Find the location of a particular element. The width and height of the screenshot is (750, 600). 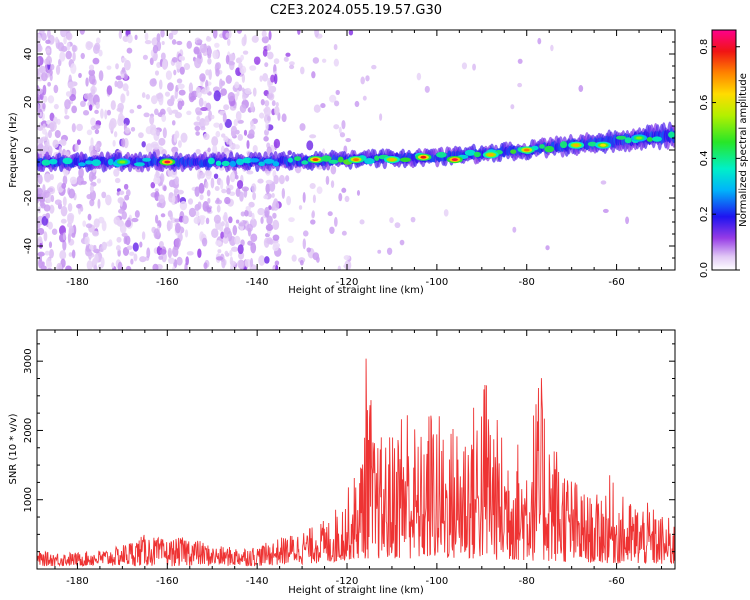

figure-title: C2E3.2024.055.19.57.G30 is located at coordinates (356, 10).